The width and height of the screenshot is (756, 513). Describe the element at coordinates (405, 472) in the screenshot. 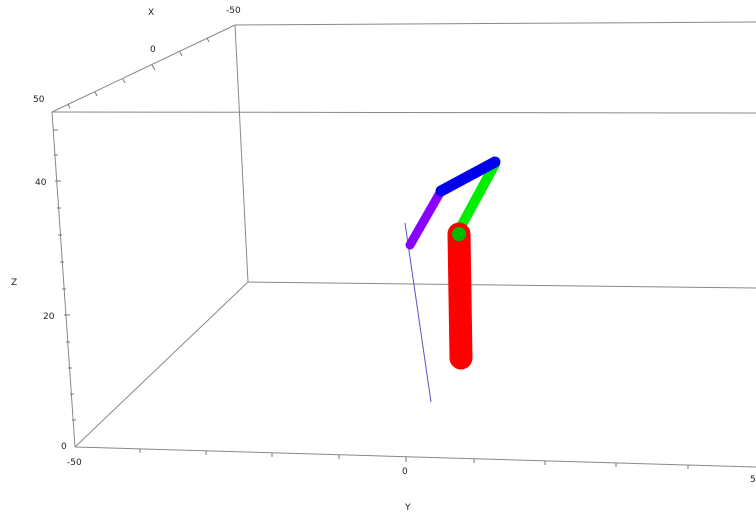

I see `y-tick-label: 0` at that location.